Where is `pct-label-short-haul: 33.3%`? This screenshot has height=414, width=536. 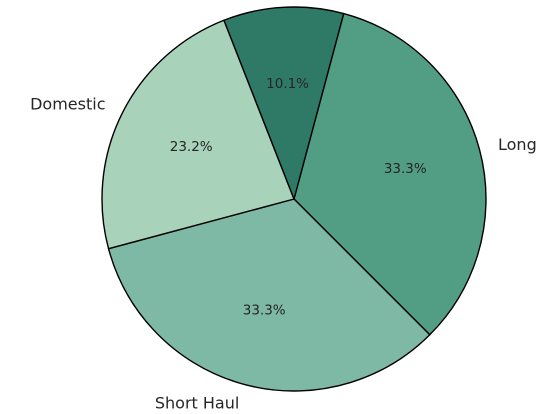
pct-label-short-haul: 33.3% is located at coordinates (264, 310).